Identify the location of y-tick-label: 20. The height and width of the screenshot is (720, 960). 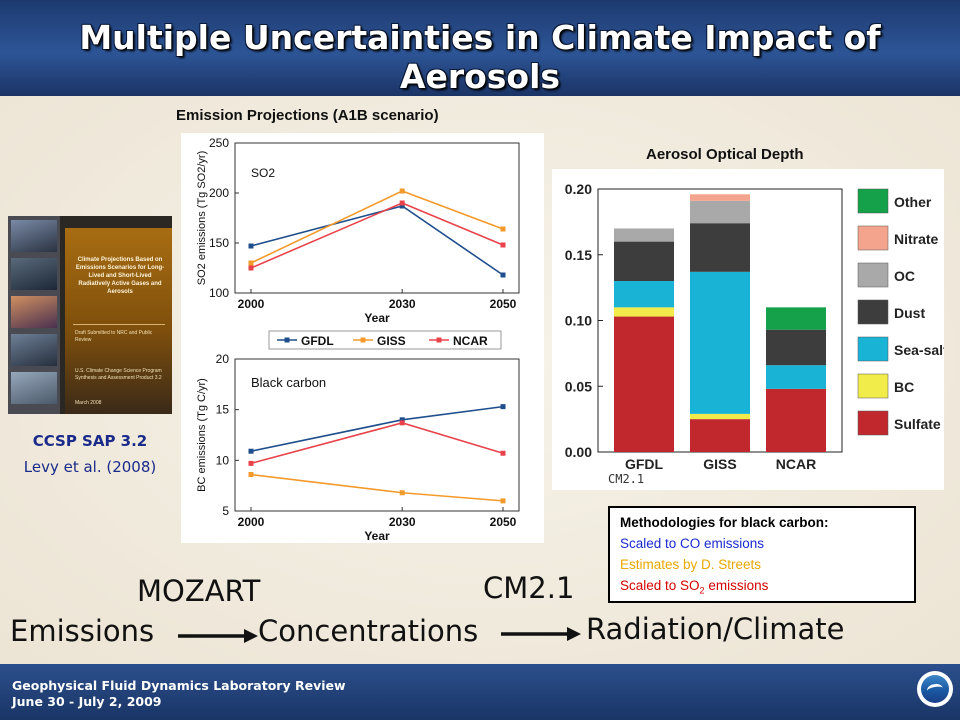
(223, 359).